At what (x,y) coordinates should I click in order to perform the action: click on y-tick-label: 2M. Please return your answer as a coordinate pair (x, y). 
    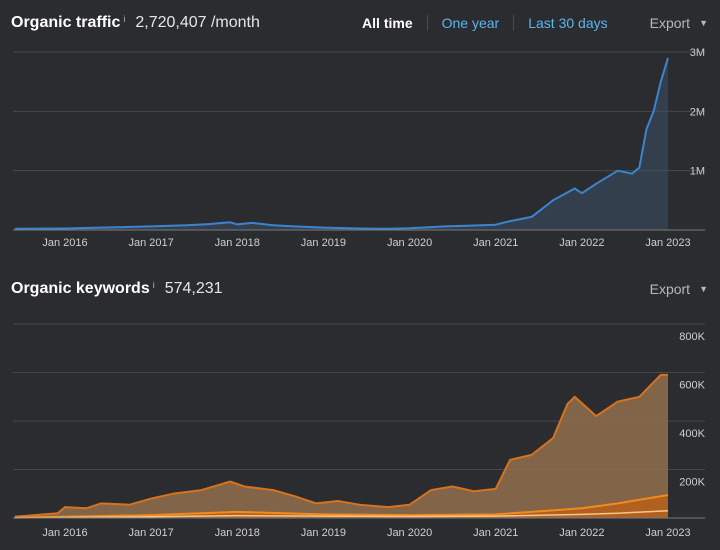
    Looking at the image, I should click on (697, 112).